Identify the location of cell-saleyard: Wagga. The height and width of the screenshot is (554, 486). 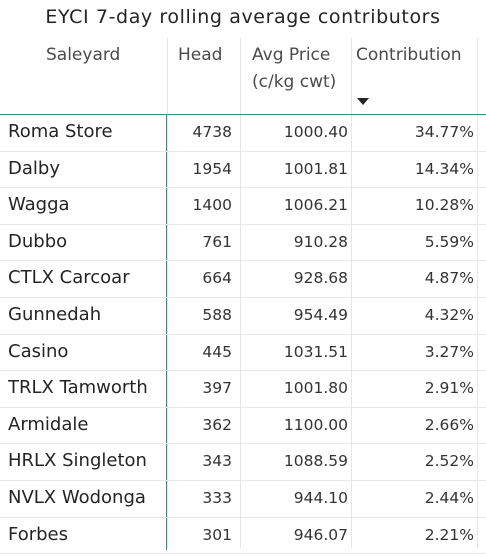
(39, 205).